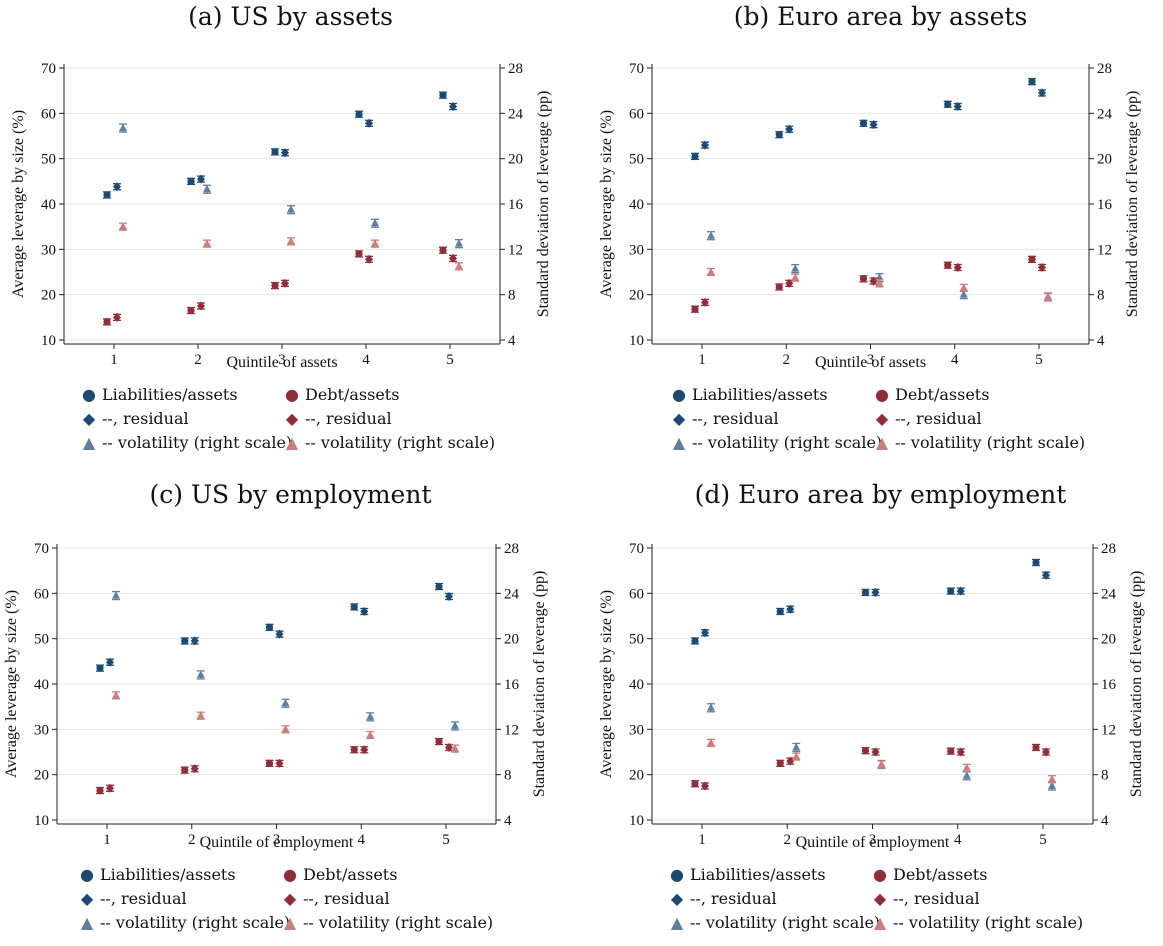 The width and height of the screenshot is (1163, 946). Describe the element at coordinates (1101, 296) in the screenshot. I see `y2-tick-label: 8` at that location.